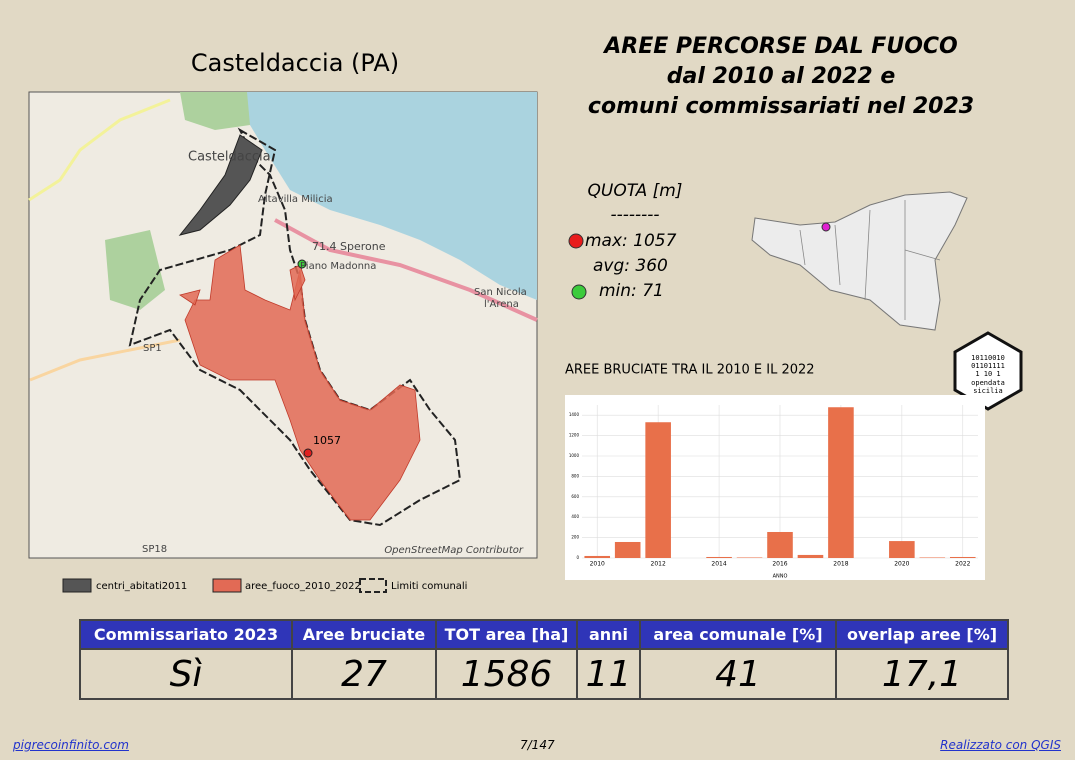 This screenshot has width=1075, height=760. What do you see at coordinates (576, 241) in the screenshot?
I see `max-marker` at bounding box center [576, 241].